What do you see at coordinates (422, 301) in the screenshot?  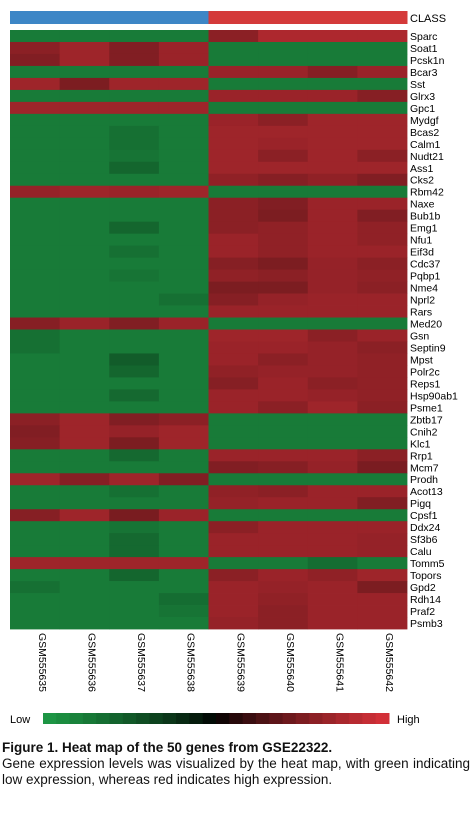 I see `gene-label: Nprl2` at bounding box center [422, 301].